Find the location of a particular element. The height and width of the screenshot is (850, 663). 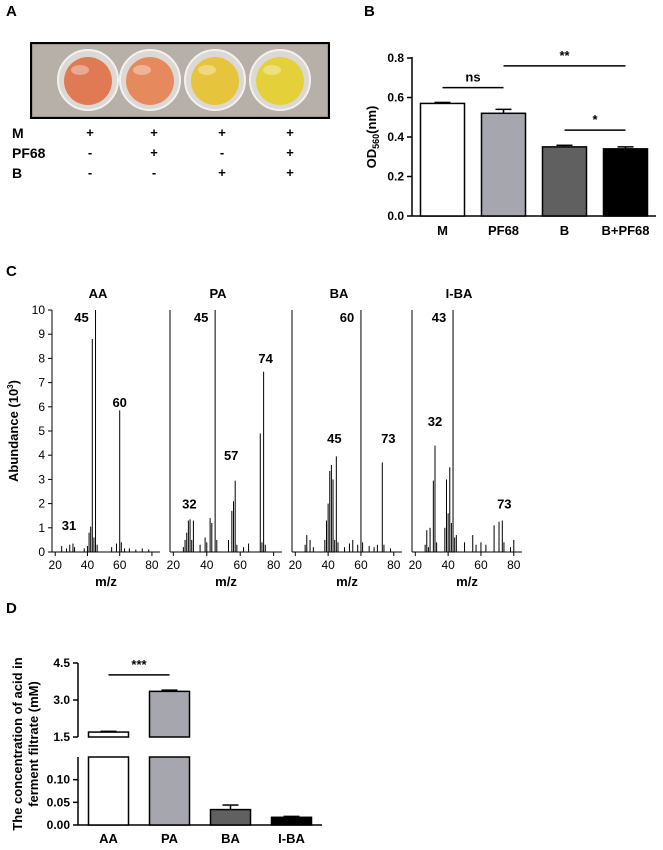

y-tick-label: 0.6 is located at coordinates (395, 98).